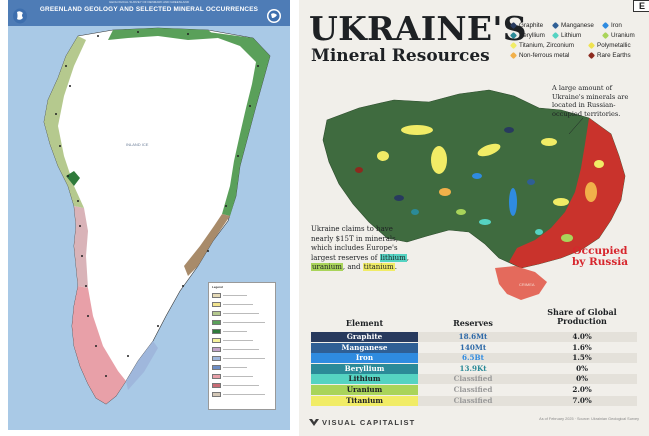  Describe the element at coordinates (582, 316) in the screenshot. I see `table-header-share: Share of Global Production` at that location.